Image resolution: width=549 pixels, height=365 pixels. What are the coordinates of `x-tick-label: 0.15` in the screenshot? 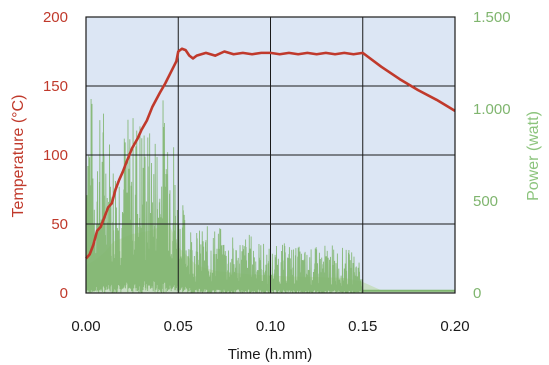 It's located at (362, 326).